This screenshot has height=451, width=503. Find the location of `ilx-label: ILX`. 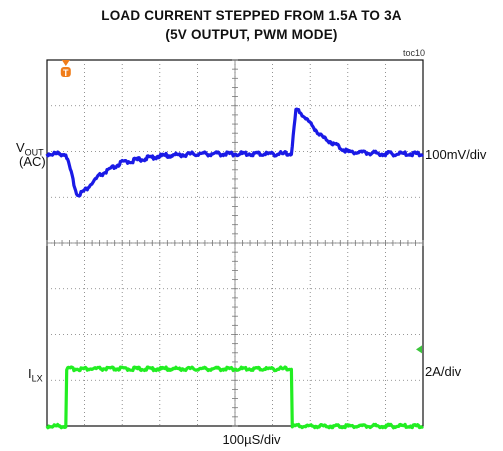

ilx-label: ILX is located at coordinates (35, 375).